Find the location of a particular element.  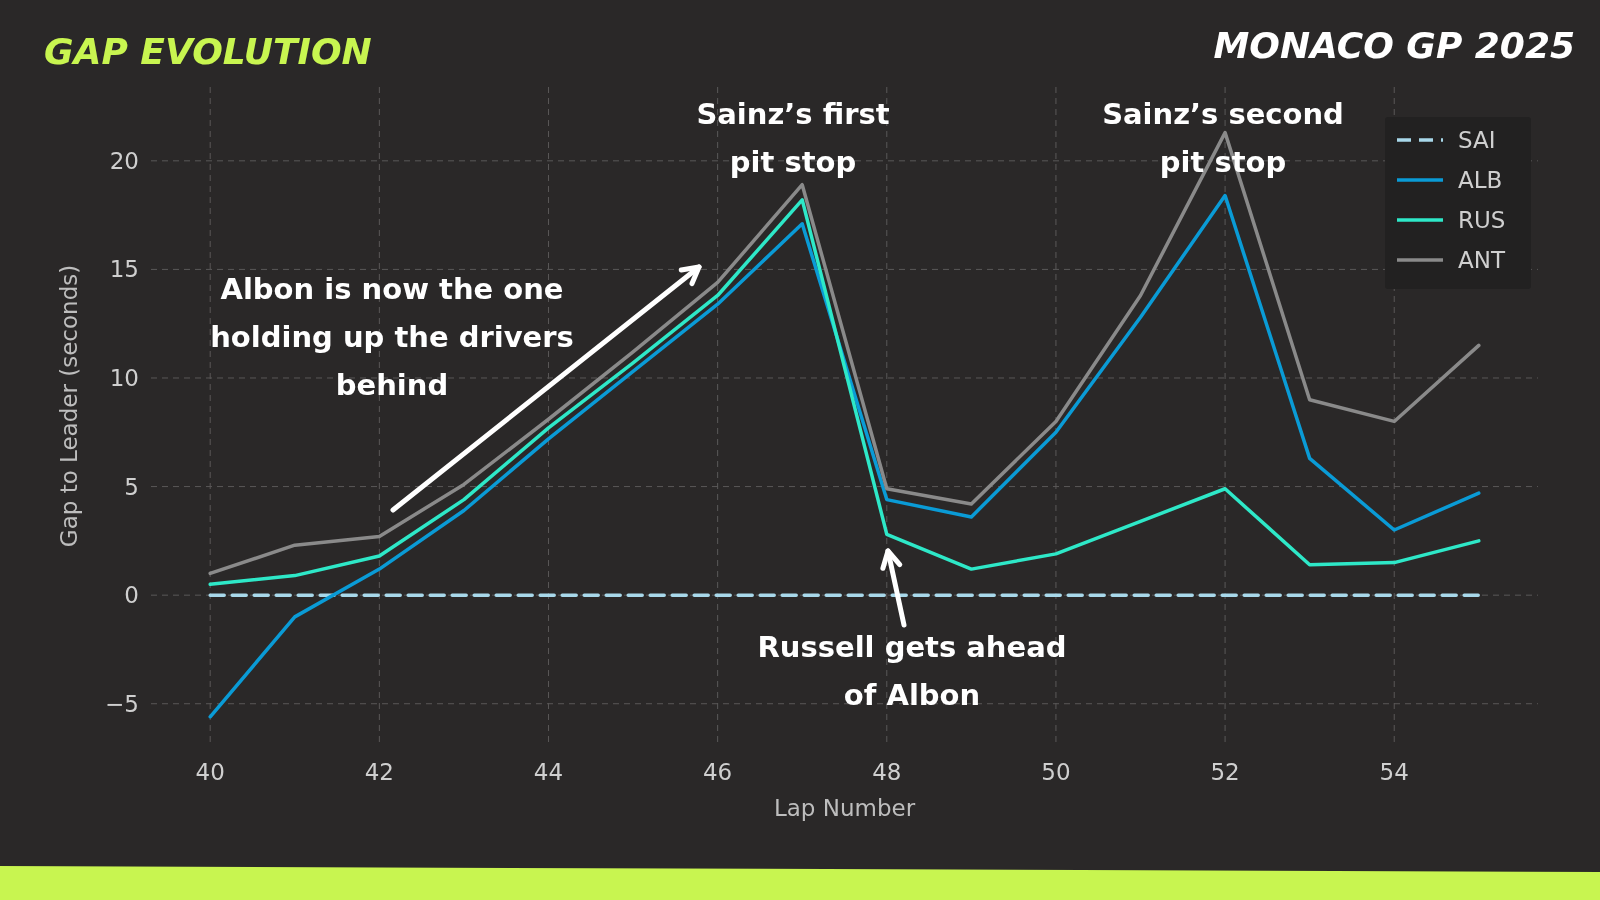

legend-label: ANT is located at coordinates (1482, 260).